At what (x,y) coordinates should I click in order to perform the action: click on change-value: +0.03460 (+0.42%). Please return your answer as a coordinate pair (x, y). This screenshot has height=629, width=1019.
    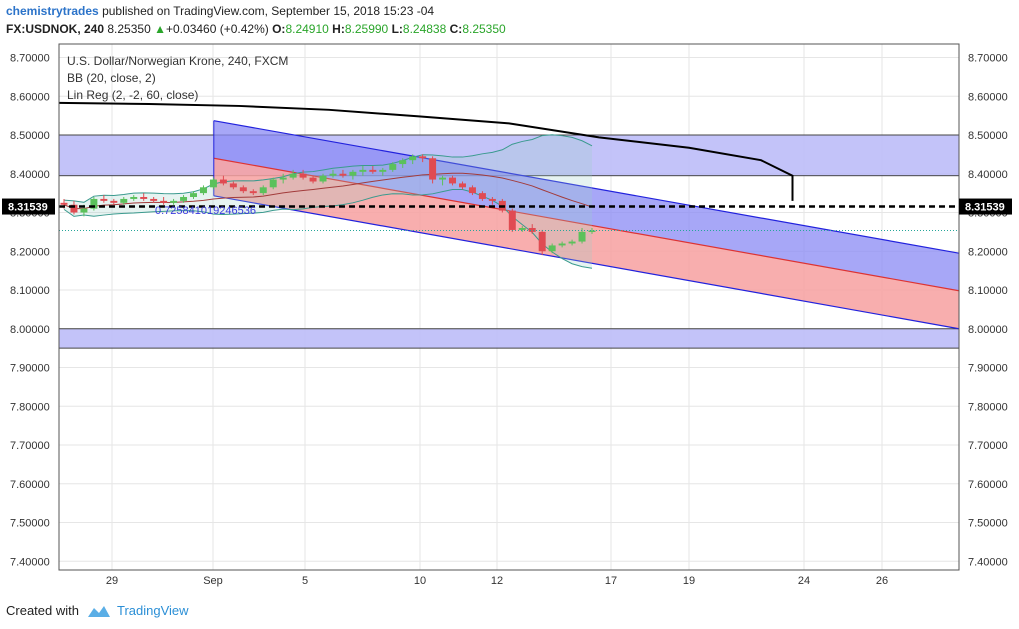
    Looking at the image, I should click on (217, 29).